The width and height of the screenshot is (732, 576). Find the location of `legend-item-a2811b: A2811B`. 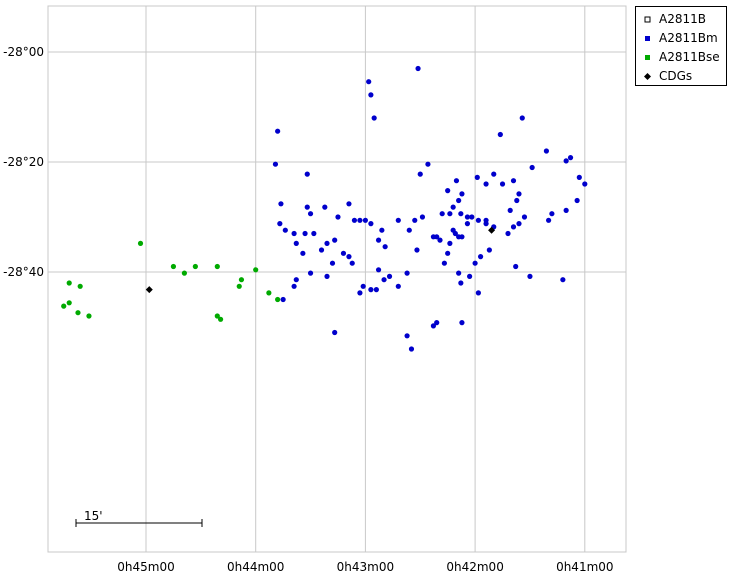

legend-item-a2811b: A2811B is located at coordinates (675, 19).